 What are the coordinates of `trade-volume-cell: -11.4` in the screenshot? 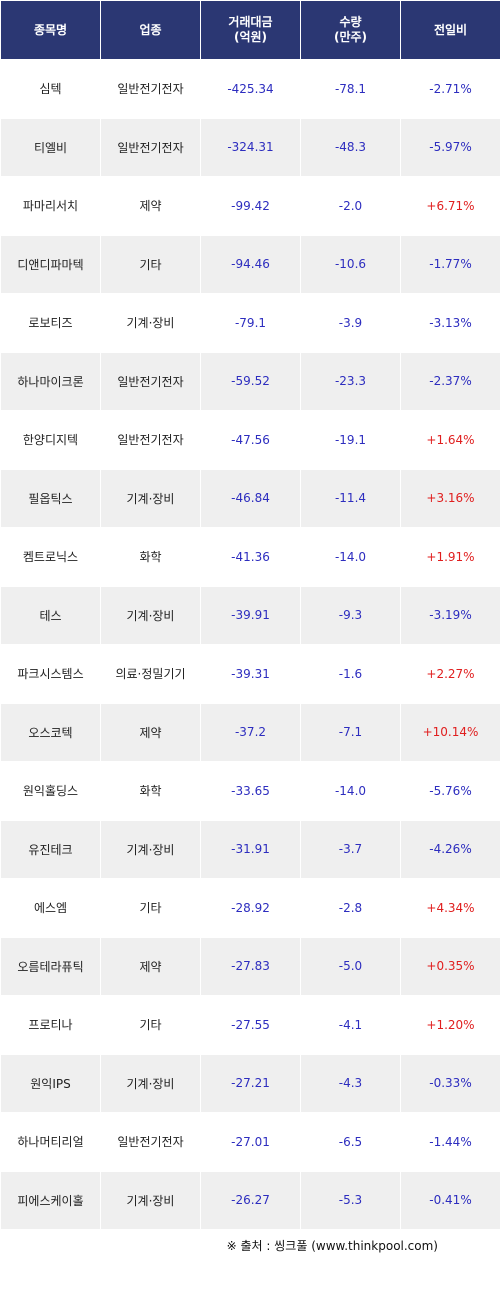 It's located at (350, 498).